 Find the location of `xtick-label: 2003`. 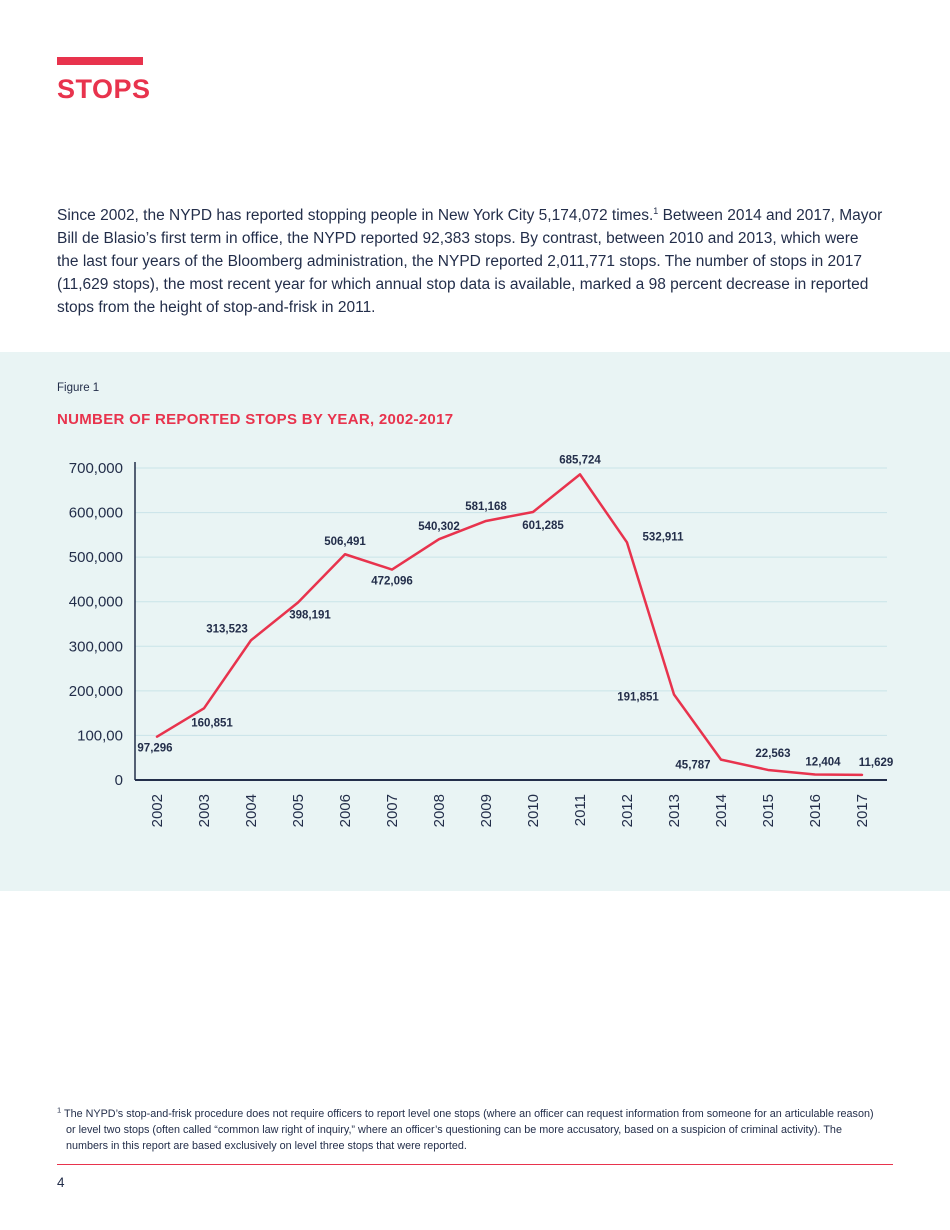

xtick-label: 2003 is located at coordinates (204, 810).